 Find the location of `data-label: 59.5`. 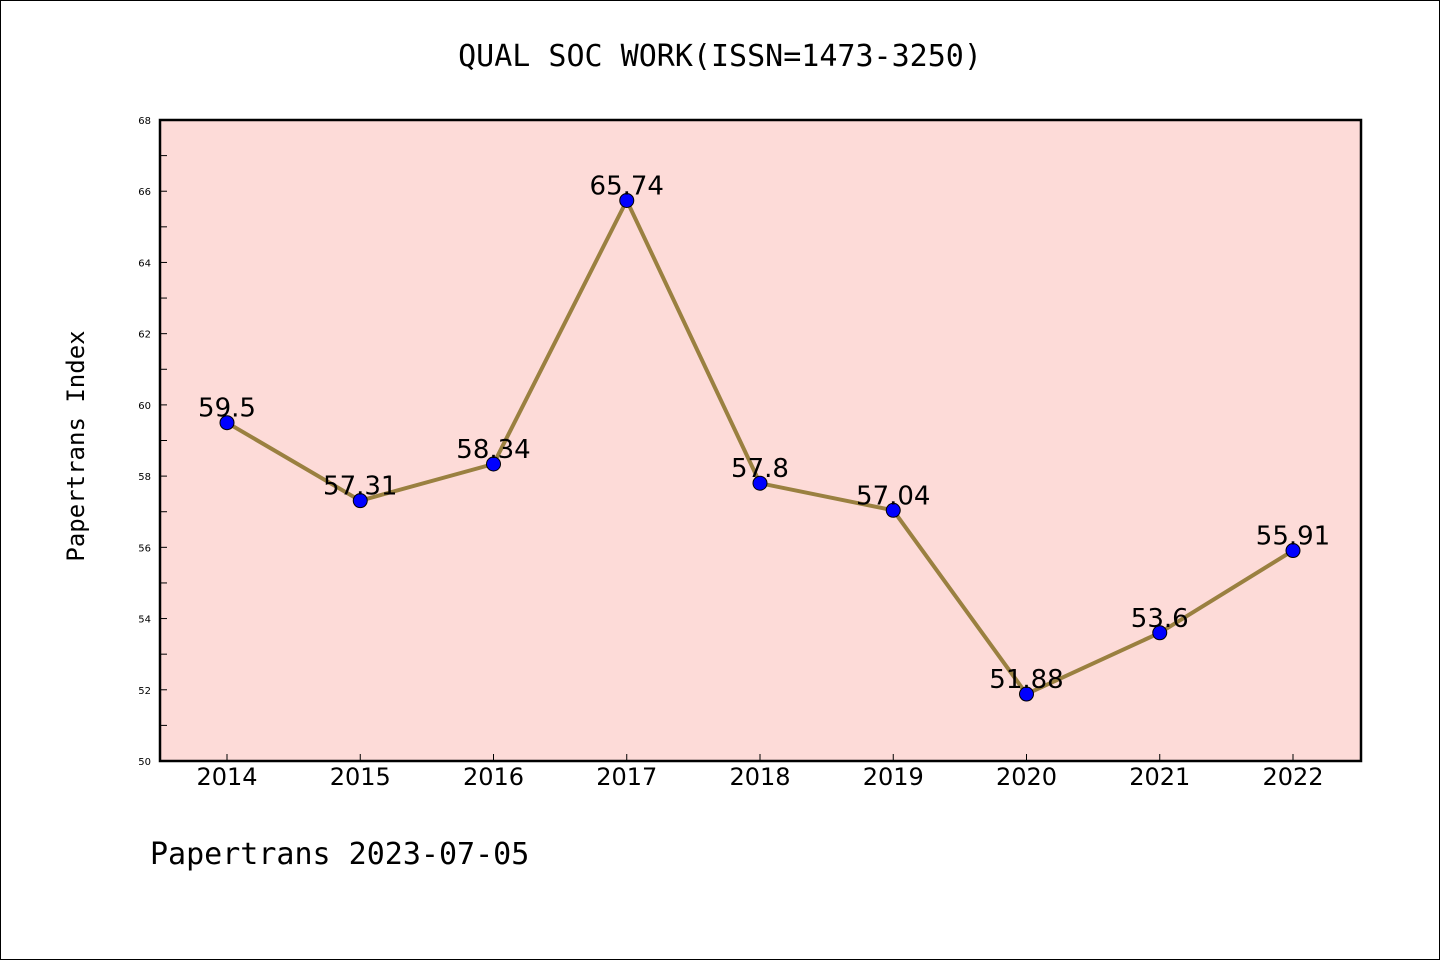

data-label: 59.5 is located at coordinates (227, 409).